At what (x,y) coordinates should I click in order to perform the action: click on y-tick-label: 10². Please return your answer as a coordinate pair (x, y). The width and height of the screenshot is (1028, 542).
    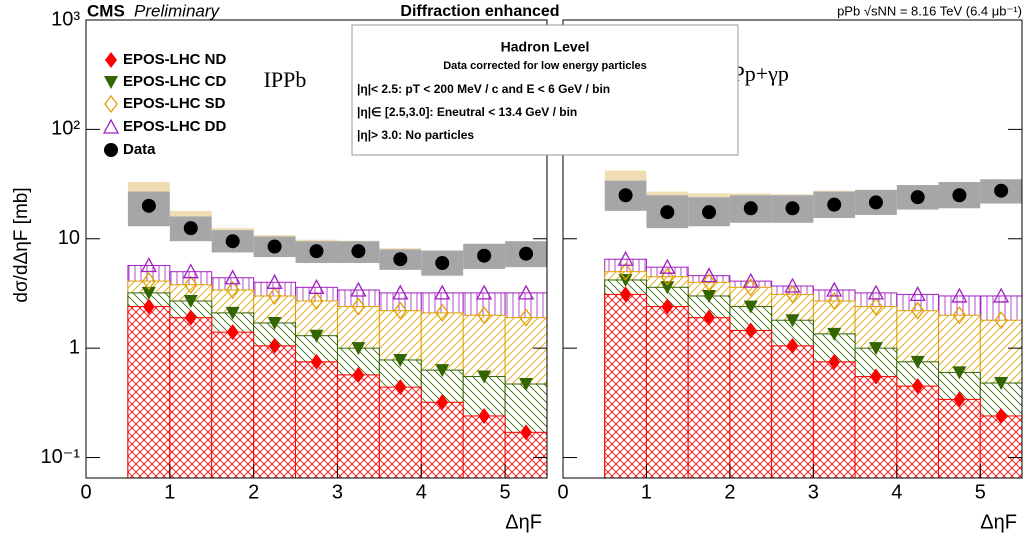
    Looking at the image, I should click on (65, 129).